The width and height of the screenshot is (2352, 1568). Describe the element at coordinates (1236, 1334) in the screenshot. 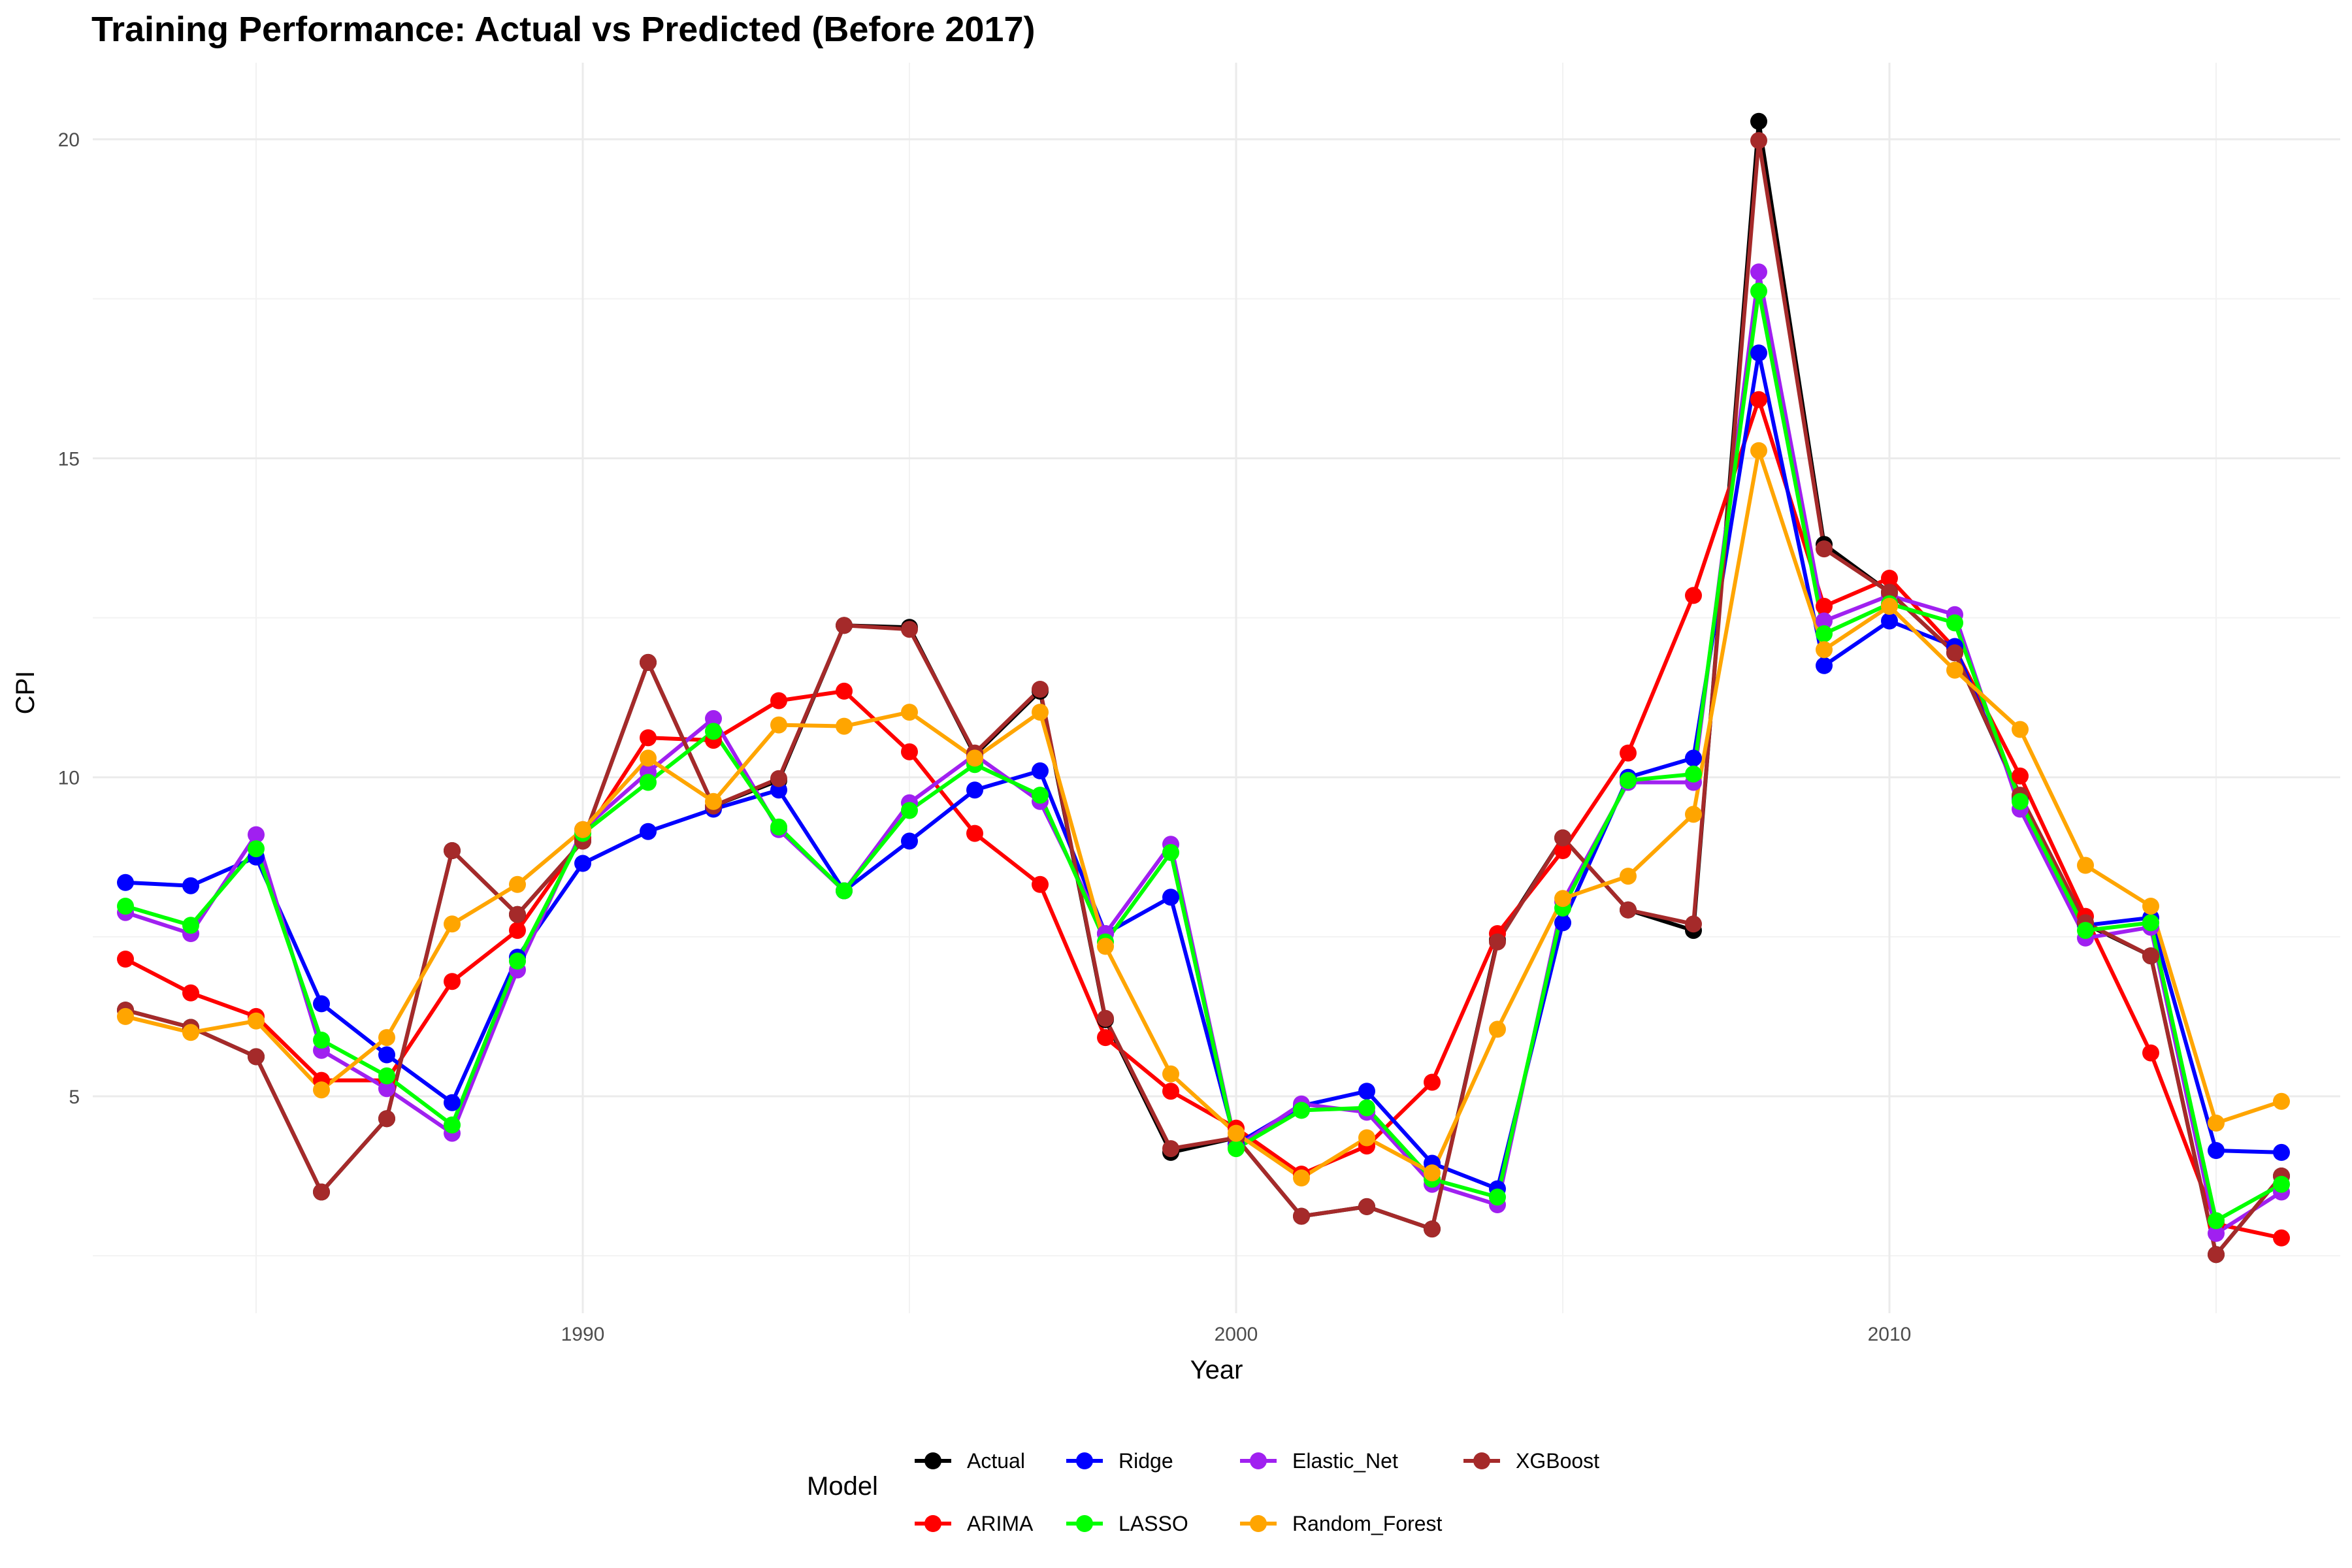

I see `x-tick-label: 2000` at that location.